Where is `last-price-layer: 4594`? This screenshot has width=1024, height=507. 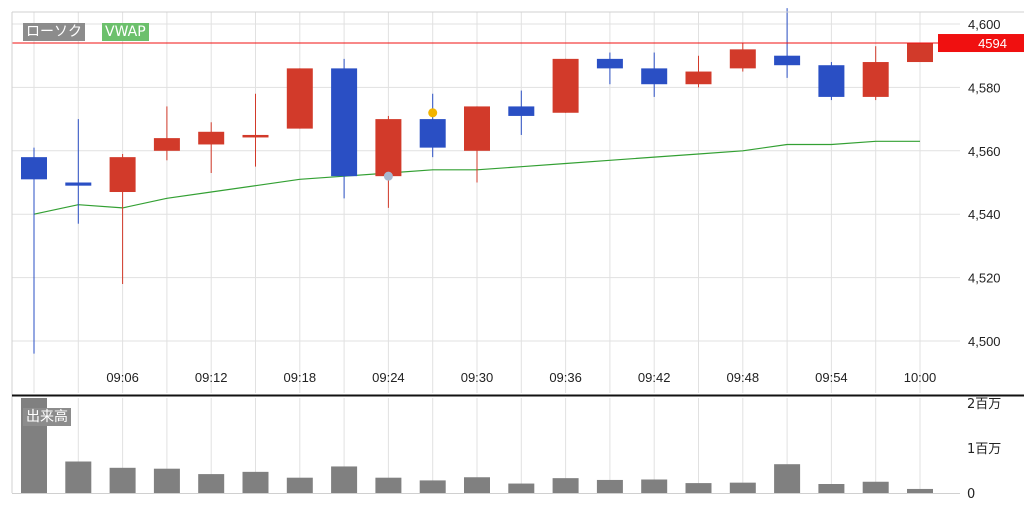
last-price-layer: 4594 is located at coordinates (518, 43).